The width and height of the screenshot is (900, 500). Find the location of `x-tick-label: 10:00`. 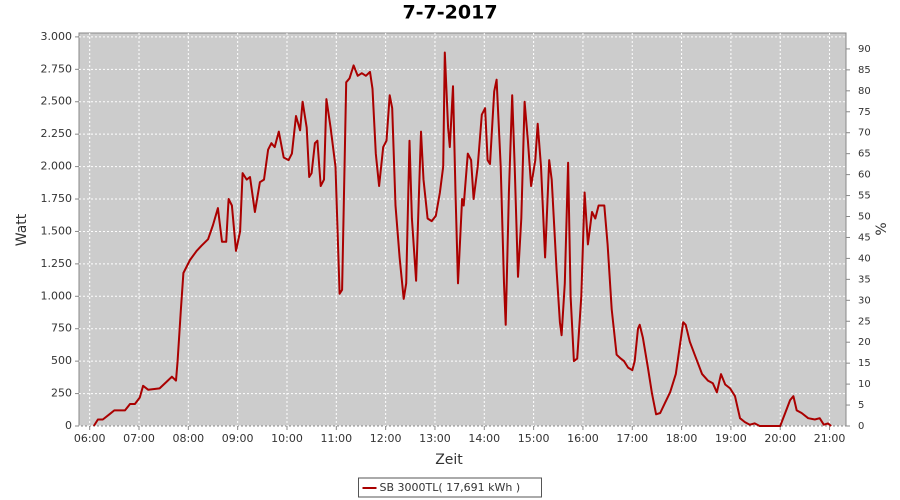

x-tick-label: 10:00 is located at coordinates (287, 438).